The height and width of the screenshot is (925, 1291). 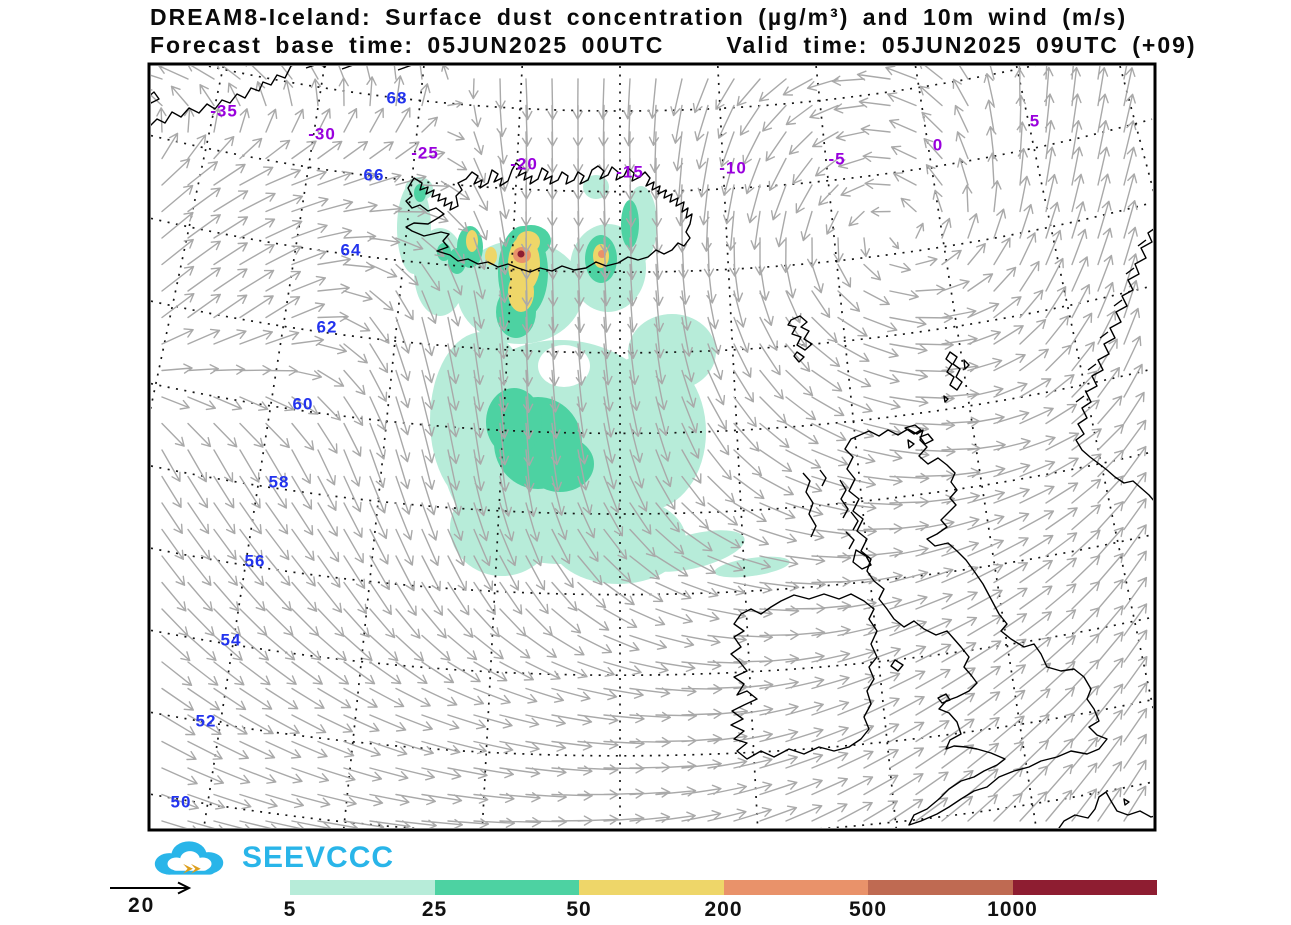 What do you see at coordinates (434, 909) in the screenshot?
I see `colorbar-label: 25` at bounding box center [434, 909].